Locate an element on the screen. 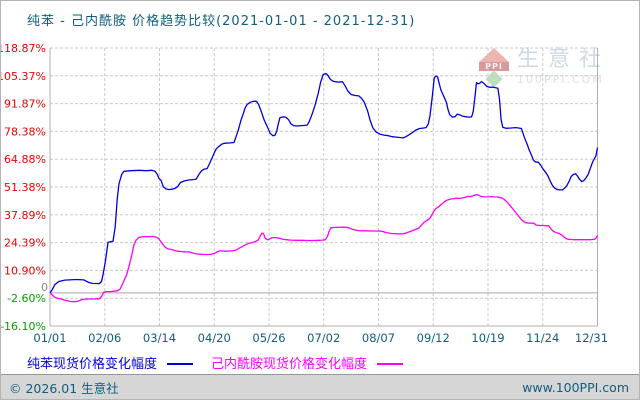  y-axis-label: -16.10% is located at coordinates (23, 326).